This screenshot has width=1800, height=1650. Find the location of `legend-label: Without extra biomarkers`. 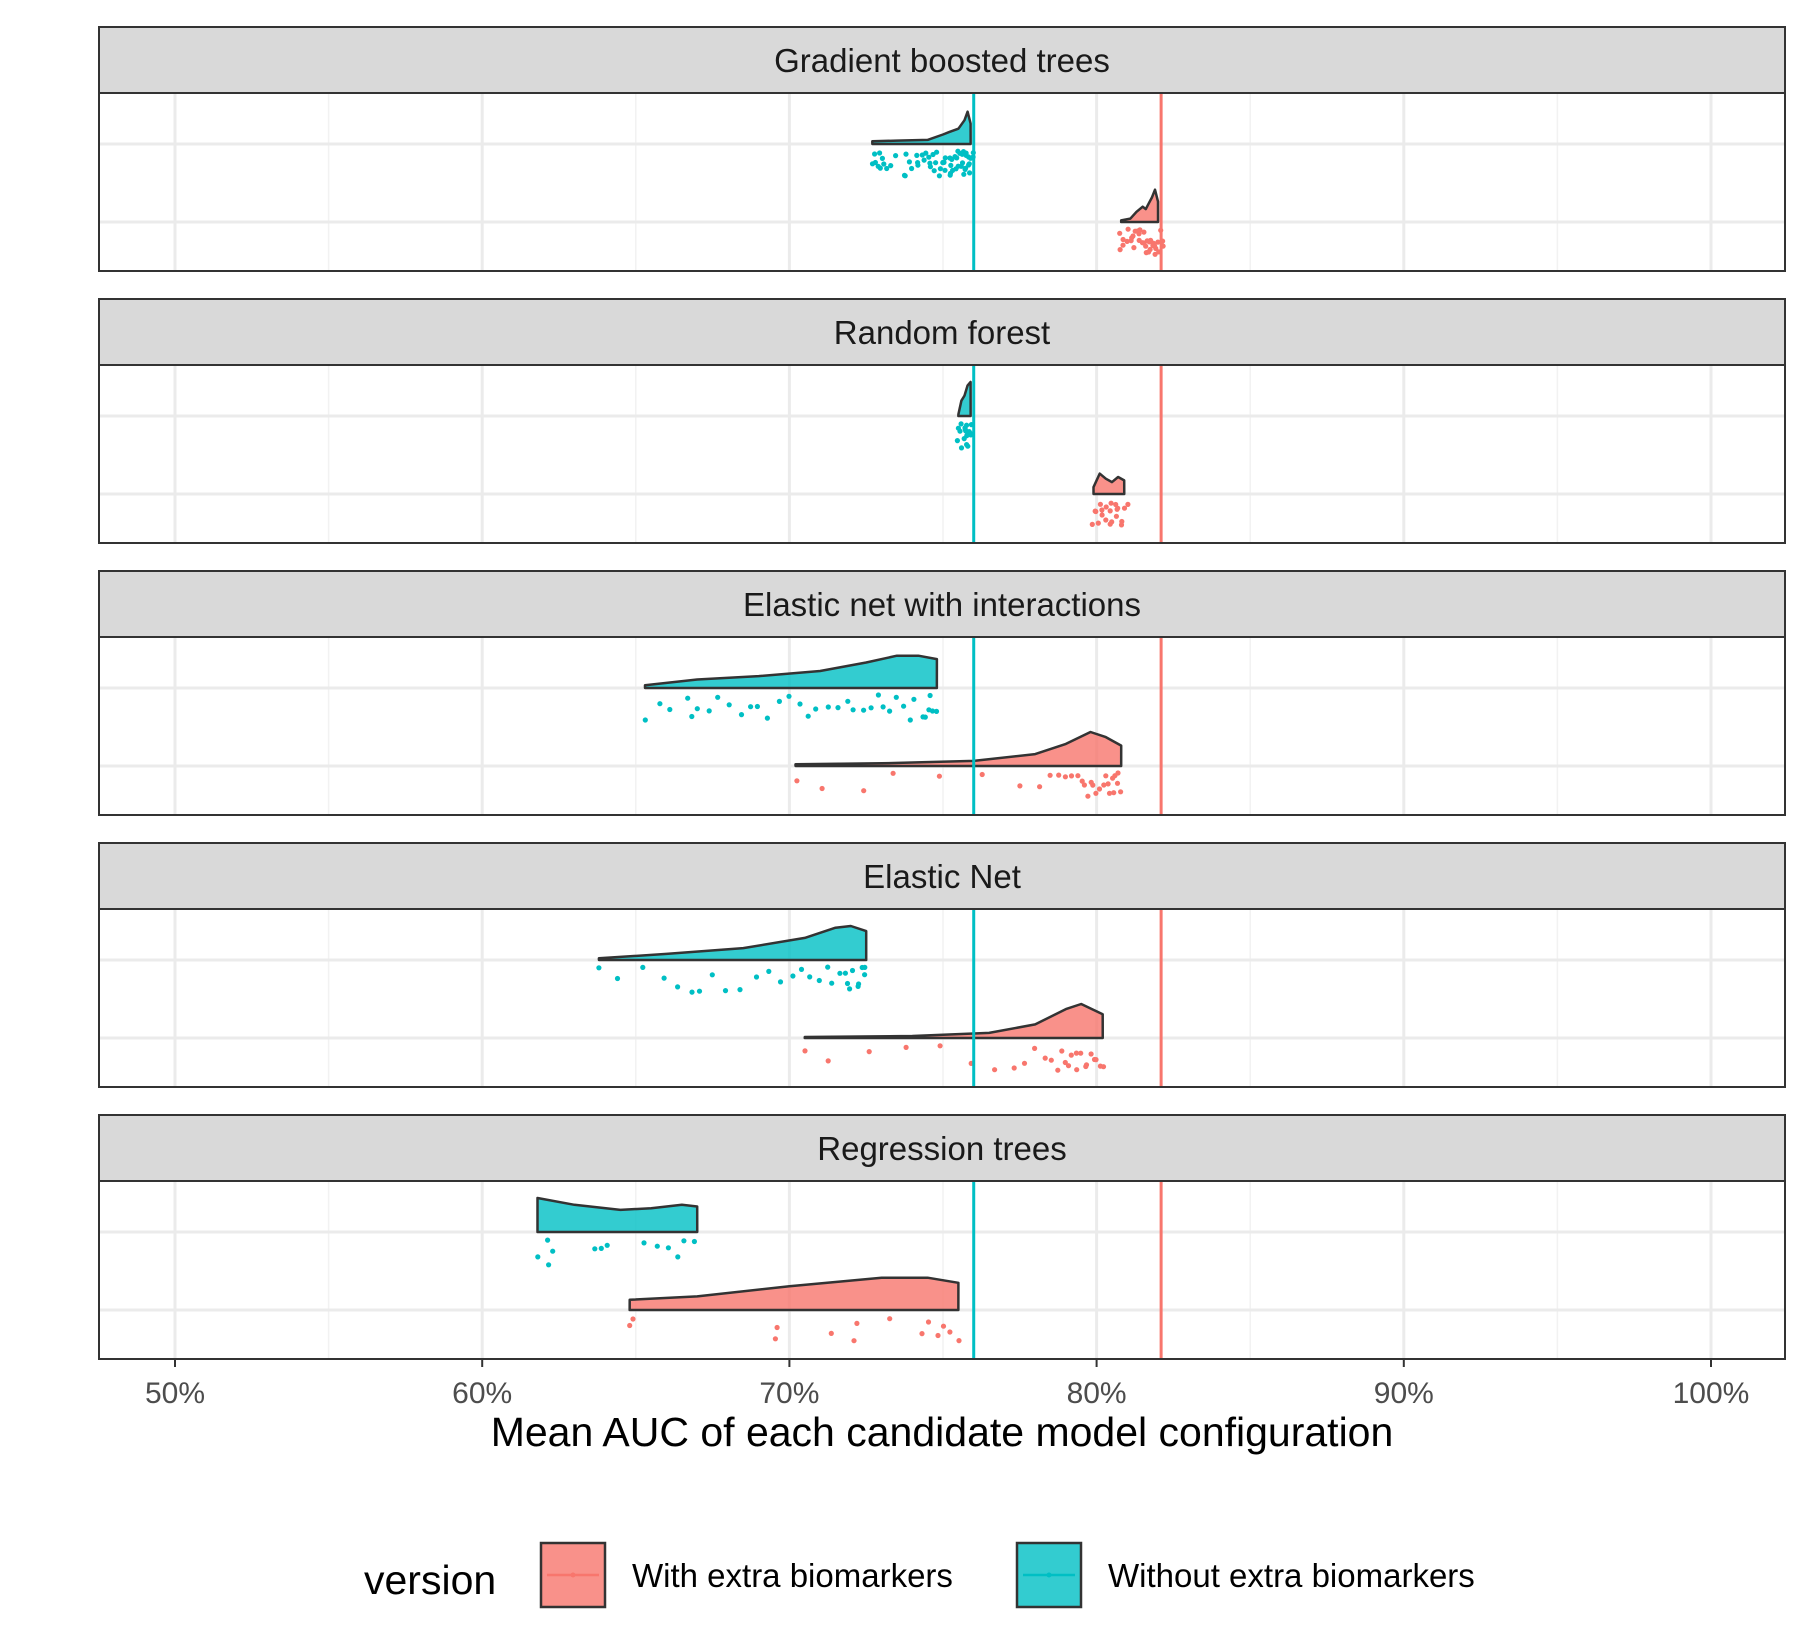

legend-label: Without extra biomarkers is located at coordinates (1291, 1575).